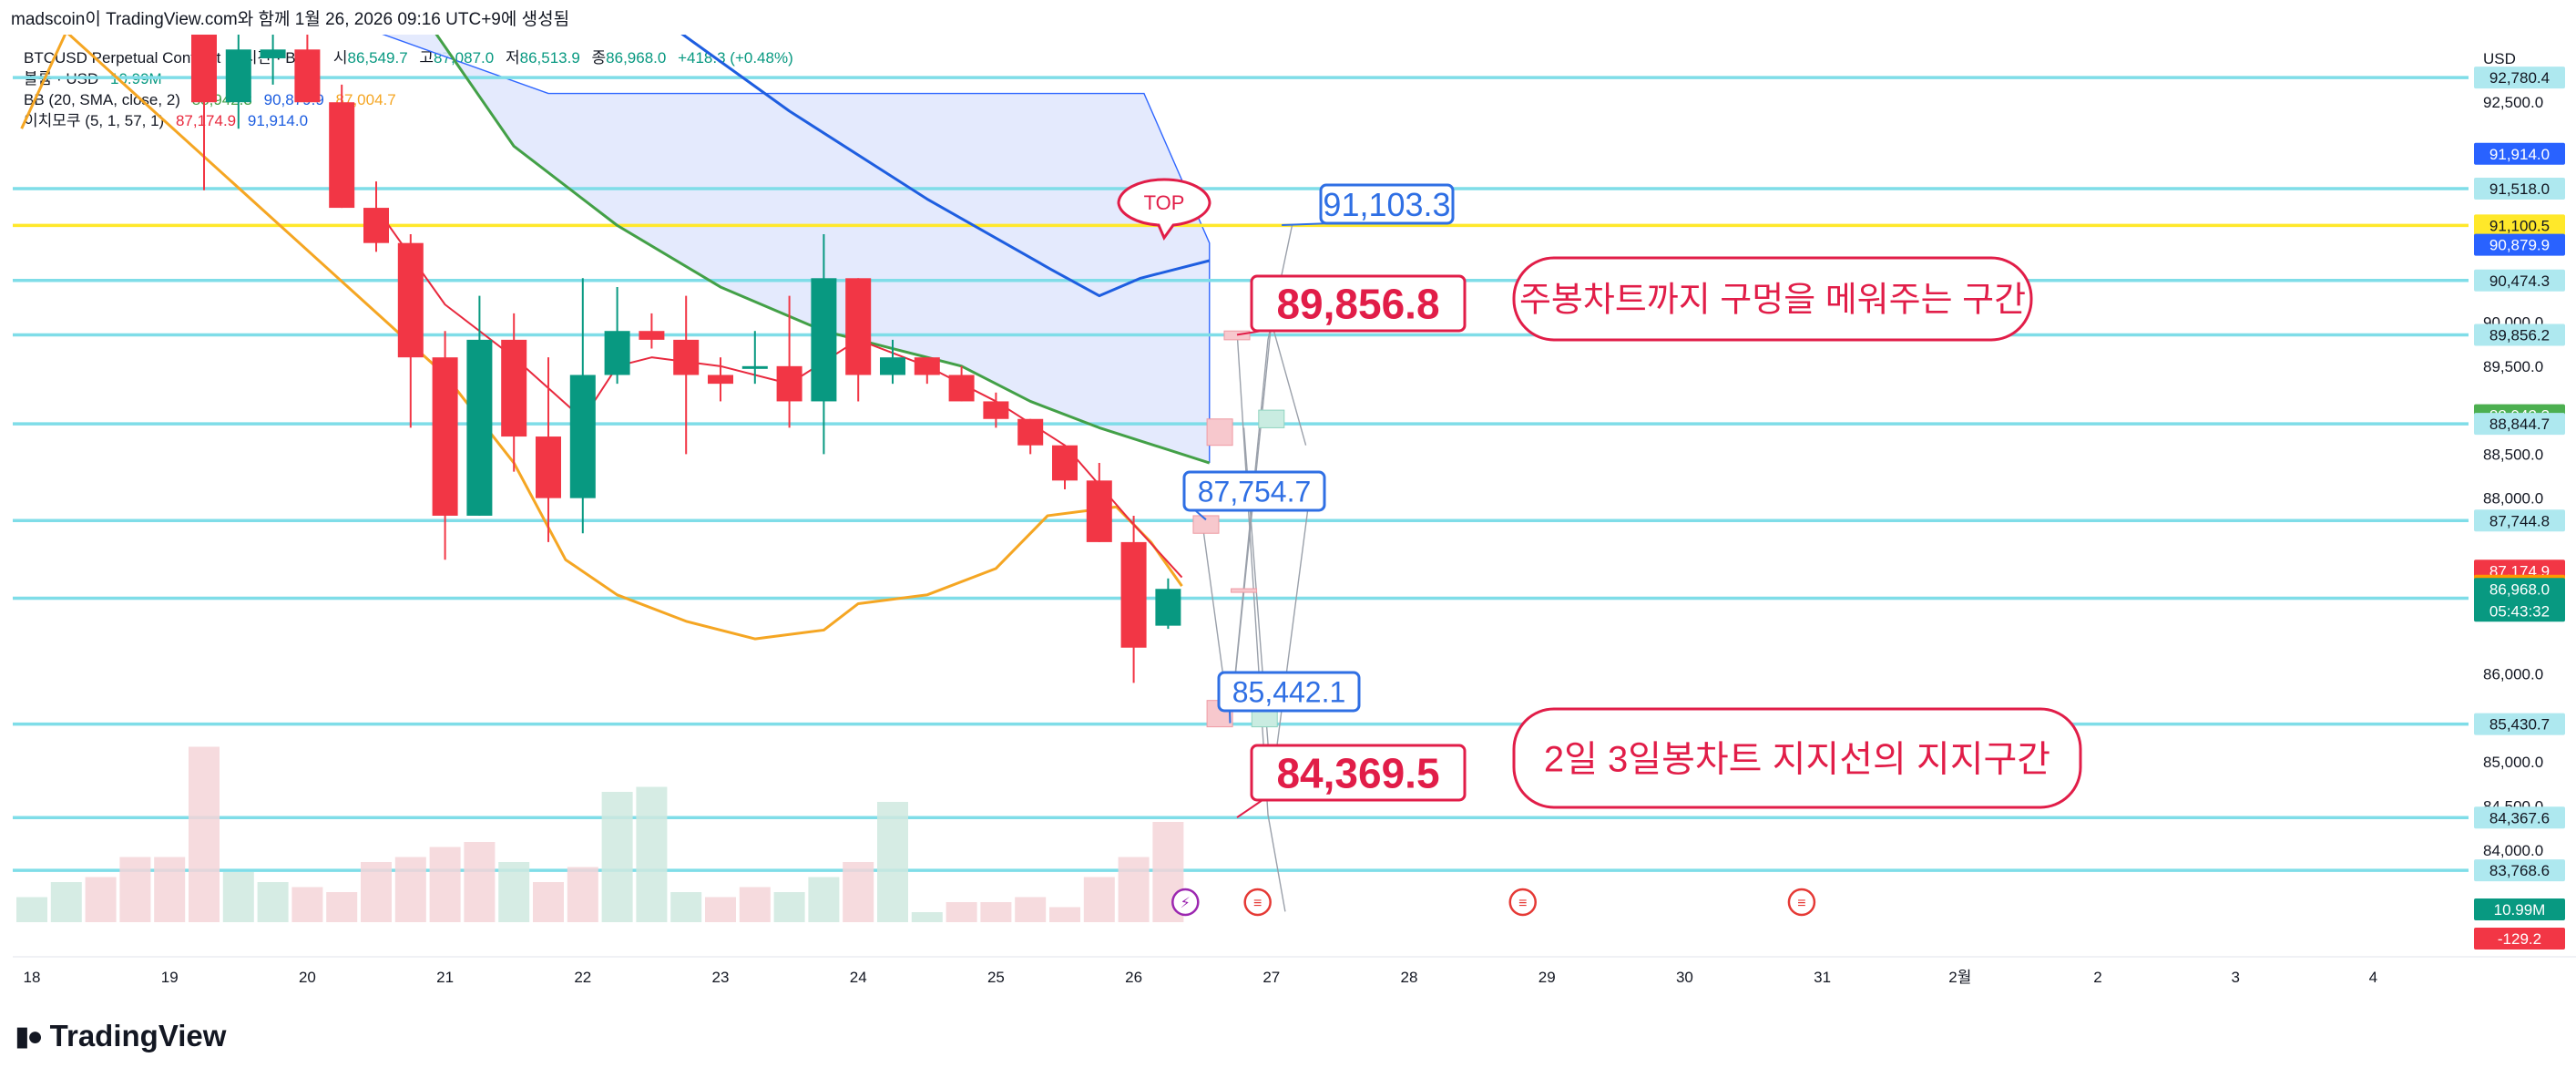  I want to click on price-tick-label: 88,500.0, so click(2513, 454).